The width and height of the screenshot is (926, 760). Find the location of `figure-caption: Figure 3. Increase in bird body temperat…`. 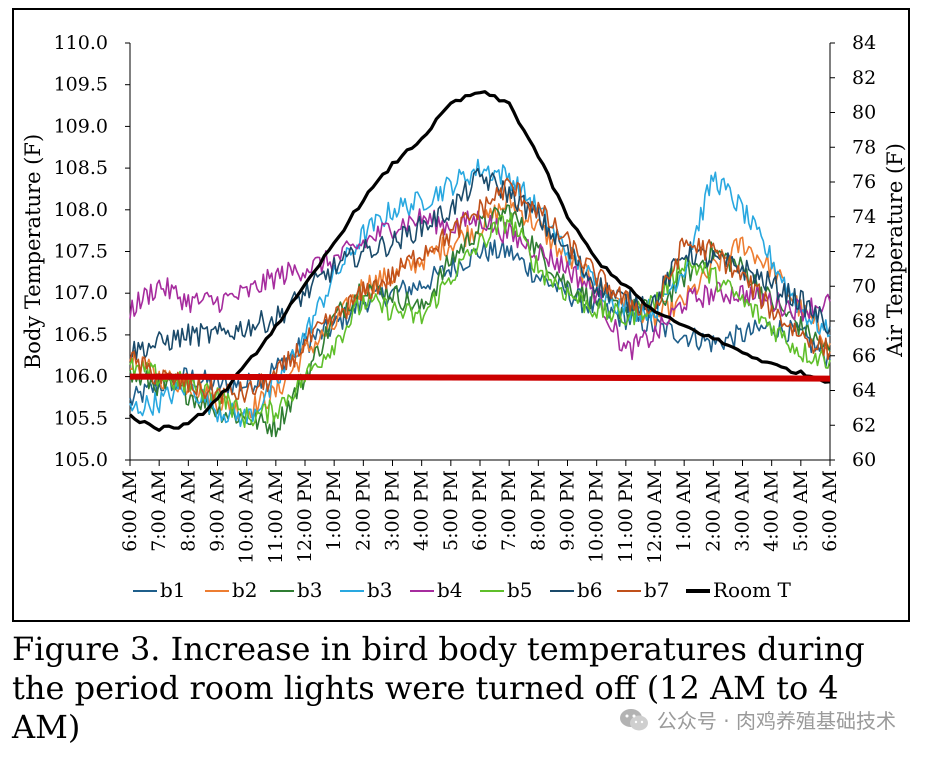

figure-caption: Figure 3. Increase in bird body temperat… is located at coordinates (438, 688).